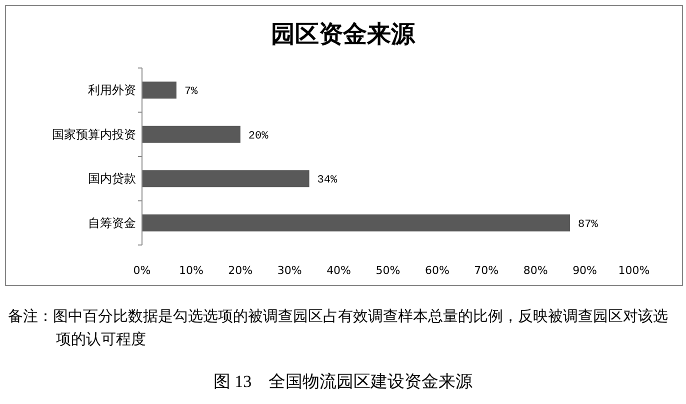  I want to click on x-tick-label: 20%, so click(240, 270).